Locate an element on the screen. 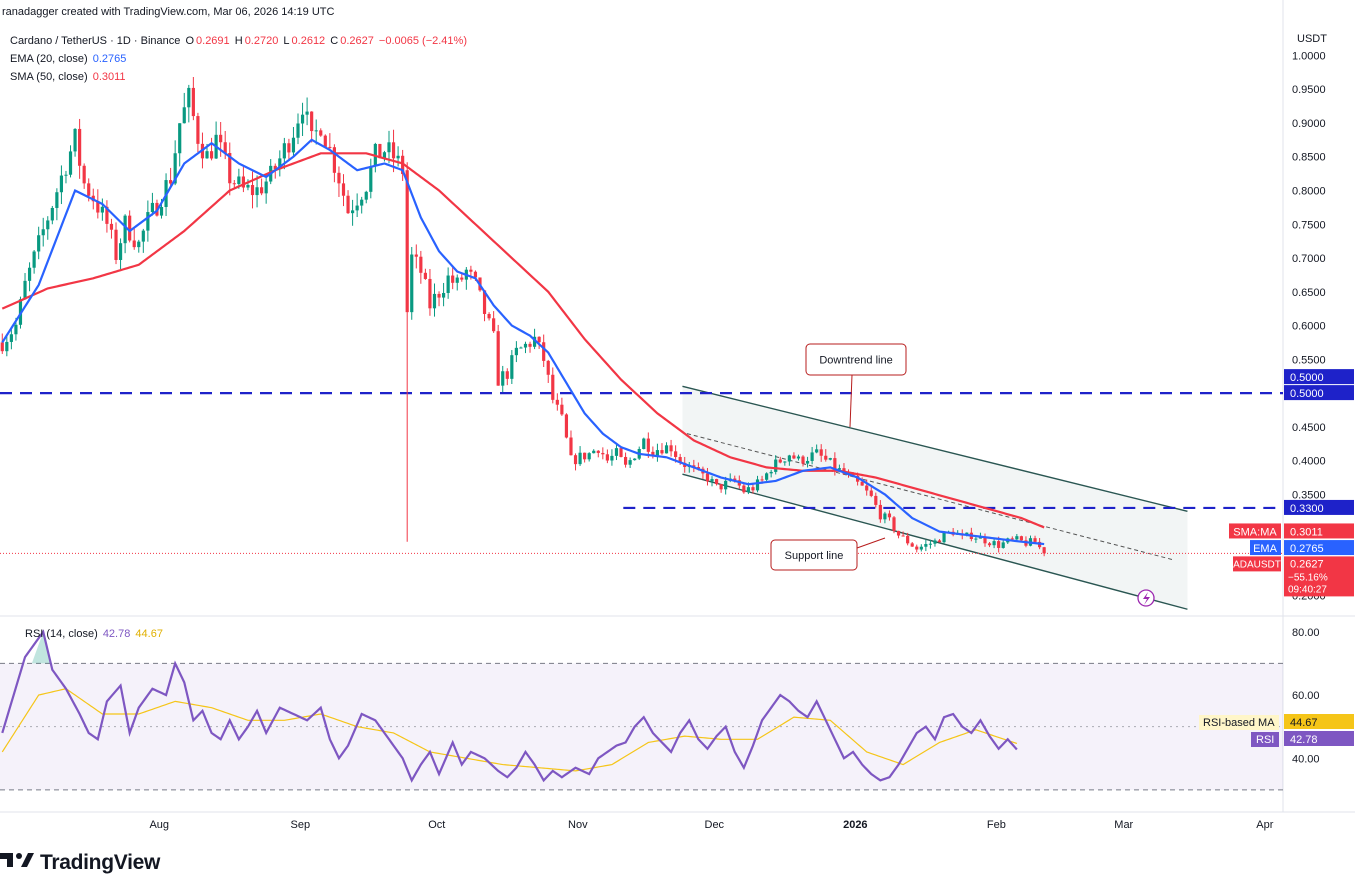 The height and width of the screenshot is (888, 1355). rsi-line is located at coordinates (509, 706).